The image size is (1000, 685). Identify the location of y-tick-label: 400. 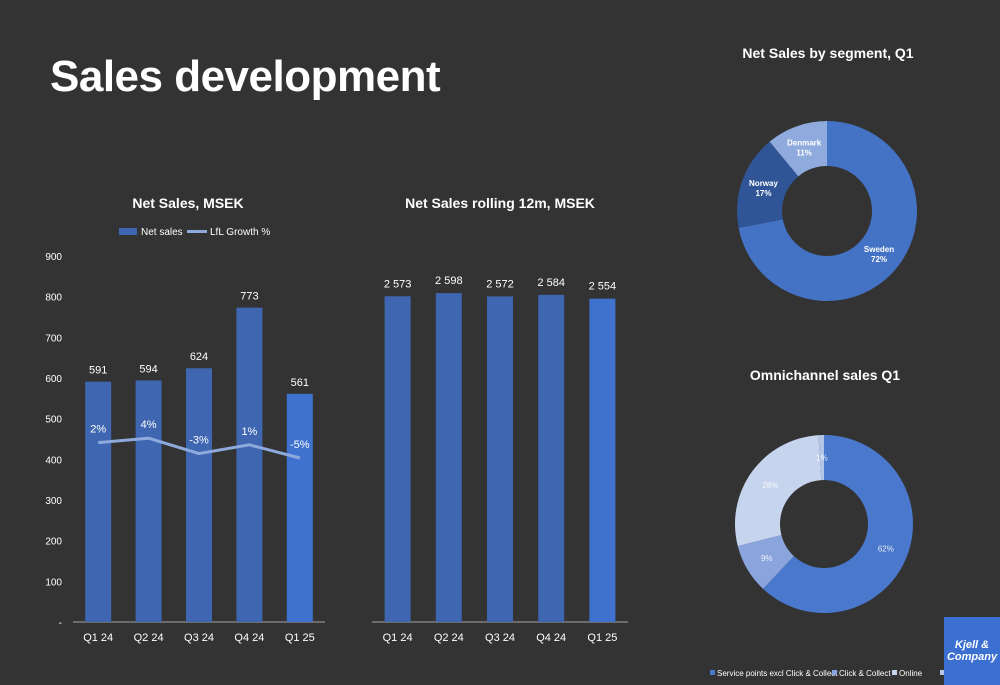
(53, 460).